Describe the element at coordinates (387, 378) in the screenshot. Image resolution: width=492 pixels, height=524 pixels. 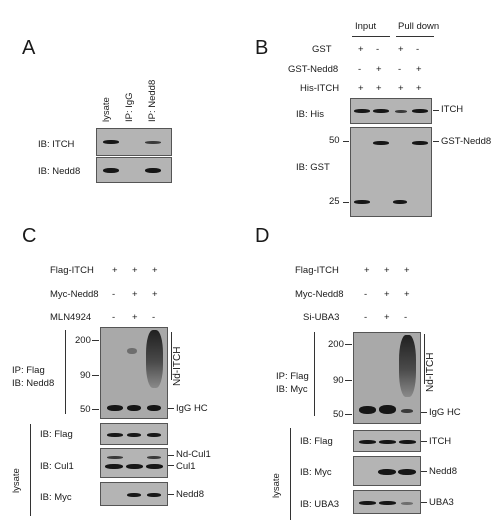
I see `blot-d-ip` at that location.